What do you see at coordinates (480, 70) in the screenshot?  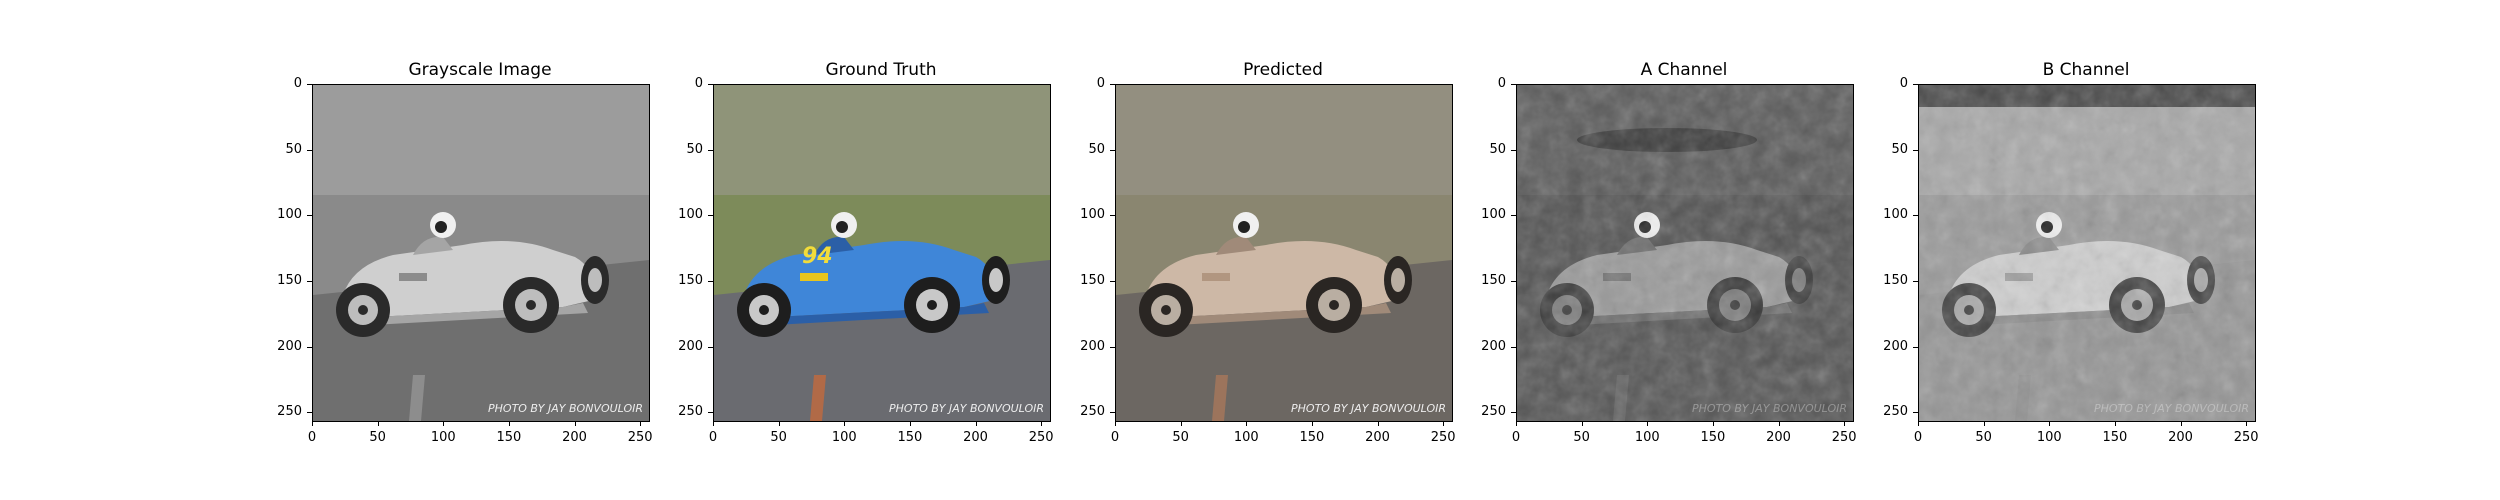 I see `subplot-title: Grayscale Image` at bounding box center [480, 70].